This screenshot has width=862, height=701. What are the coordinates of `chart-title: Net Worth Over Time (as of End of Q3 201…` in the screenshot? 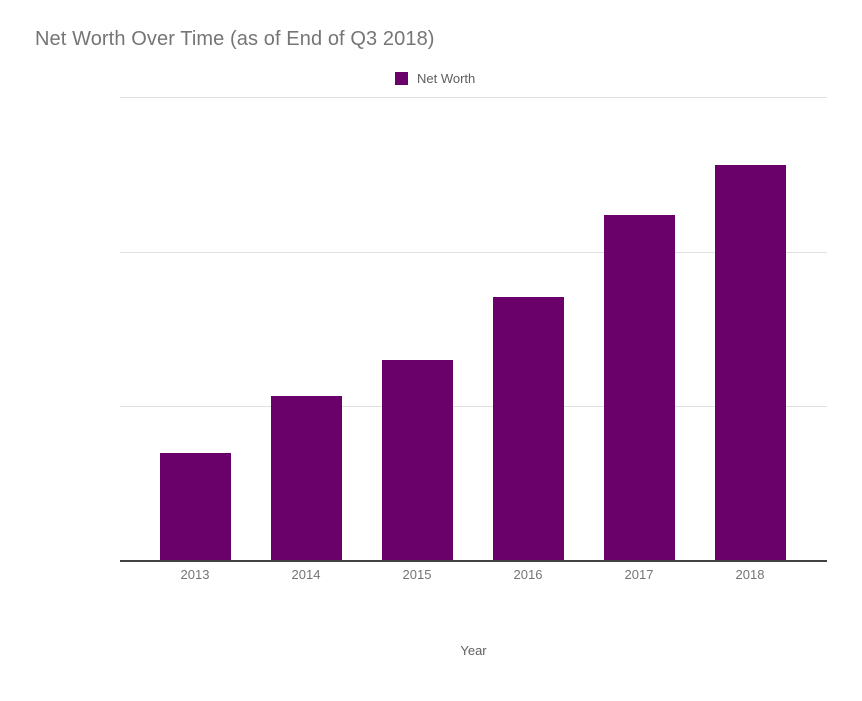 It's located at (235, 39).